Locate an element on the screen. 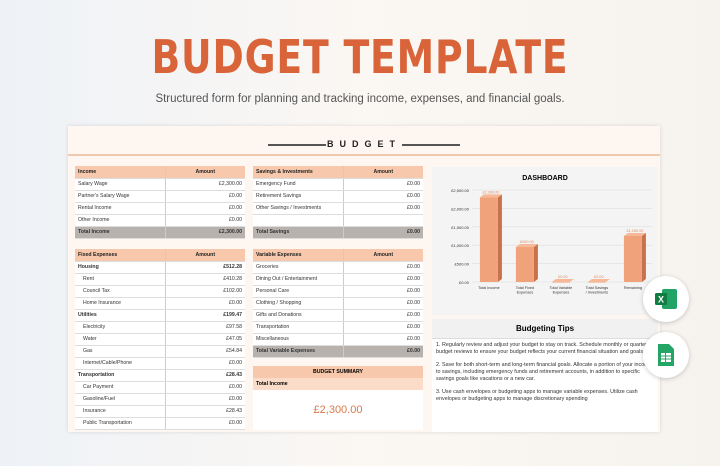 This screenshot has height=466, width=720. row-label: Rent is located at coordinates (120, 279).